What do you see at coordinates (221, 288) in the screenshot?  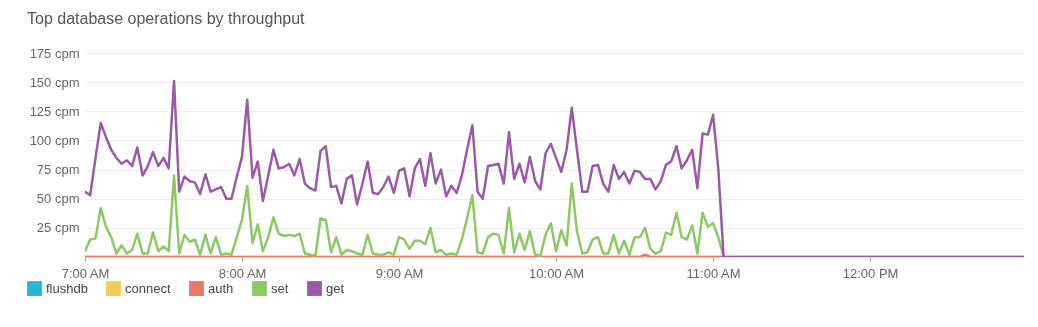 I see `legend-label: auth` at bounding box center [221, 288].